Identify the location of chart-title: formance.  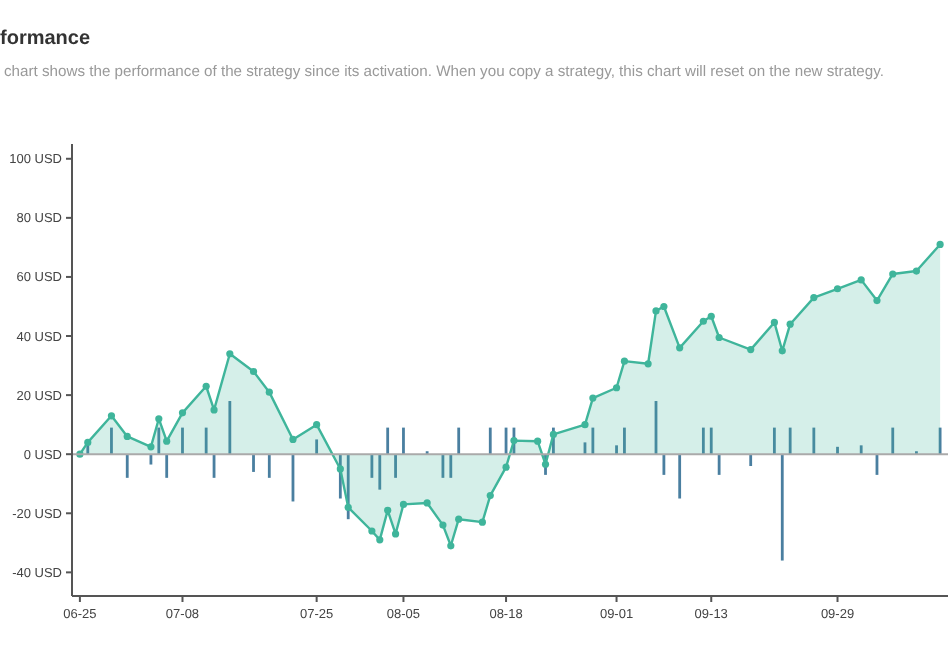
(45, 39).